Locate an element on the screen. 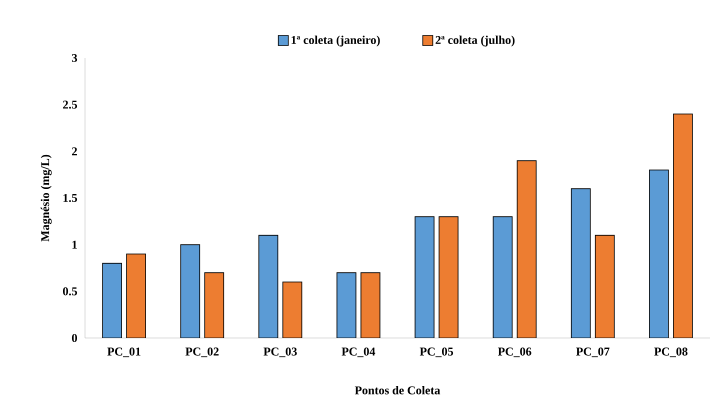 The image size is (713, 418). y-tick-label: 2 is located at coordinates (74, 151).